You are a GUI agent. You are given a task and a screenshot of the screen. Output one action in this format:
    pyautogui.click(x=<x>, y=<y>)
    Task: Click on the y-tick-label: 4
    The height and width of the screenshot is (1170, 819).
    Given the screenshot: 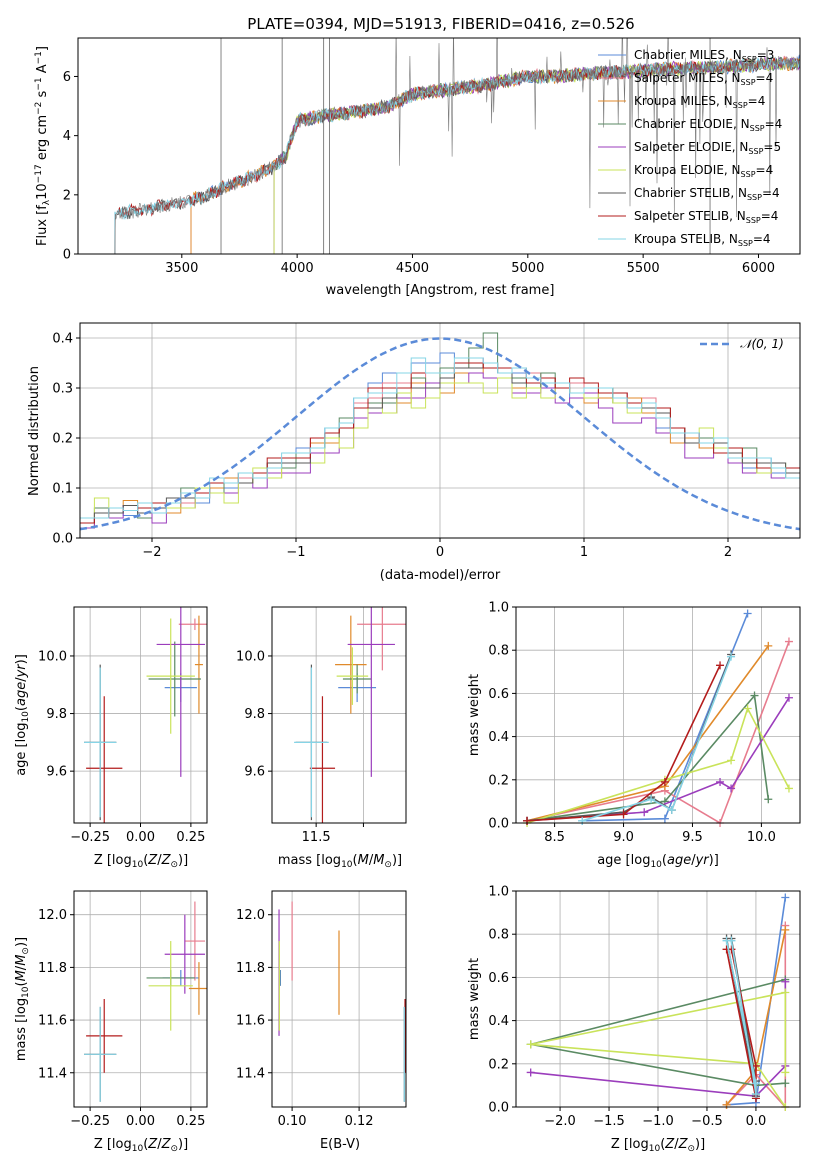 What is the action you would take?
    pyautogui.click(x=67, y=136)
    